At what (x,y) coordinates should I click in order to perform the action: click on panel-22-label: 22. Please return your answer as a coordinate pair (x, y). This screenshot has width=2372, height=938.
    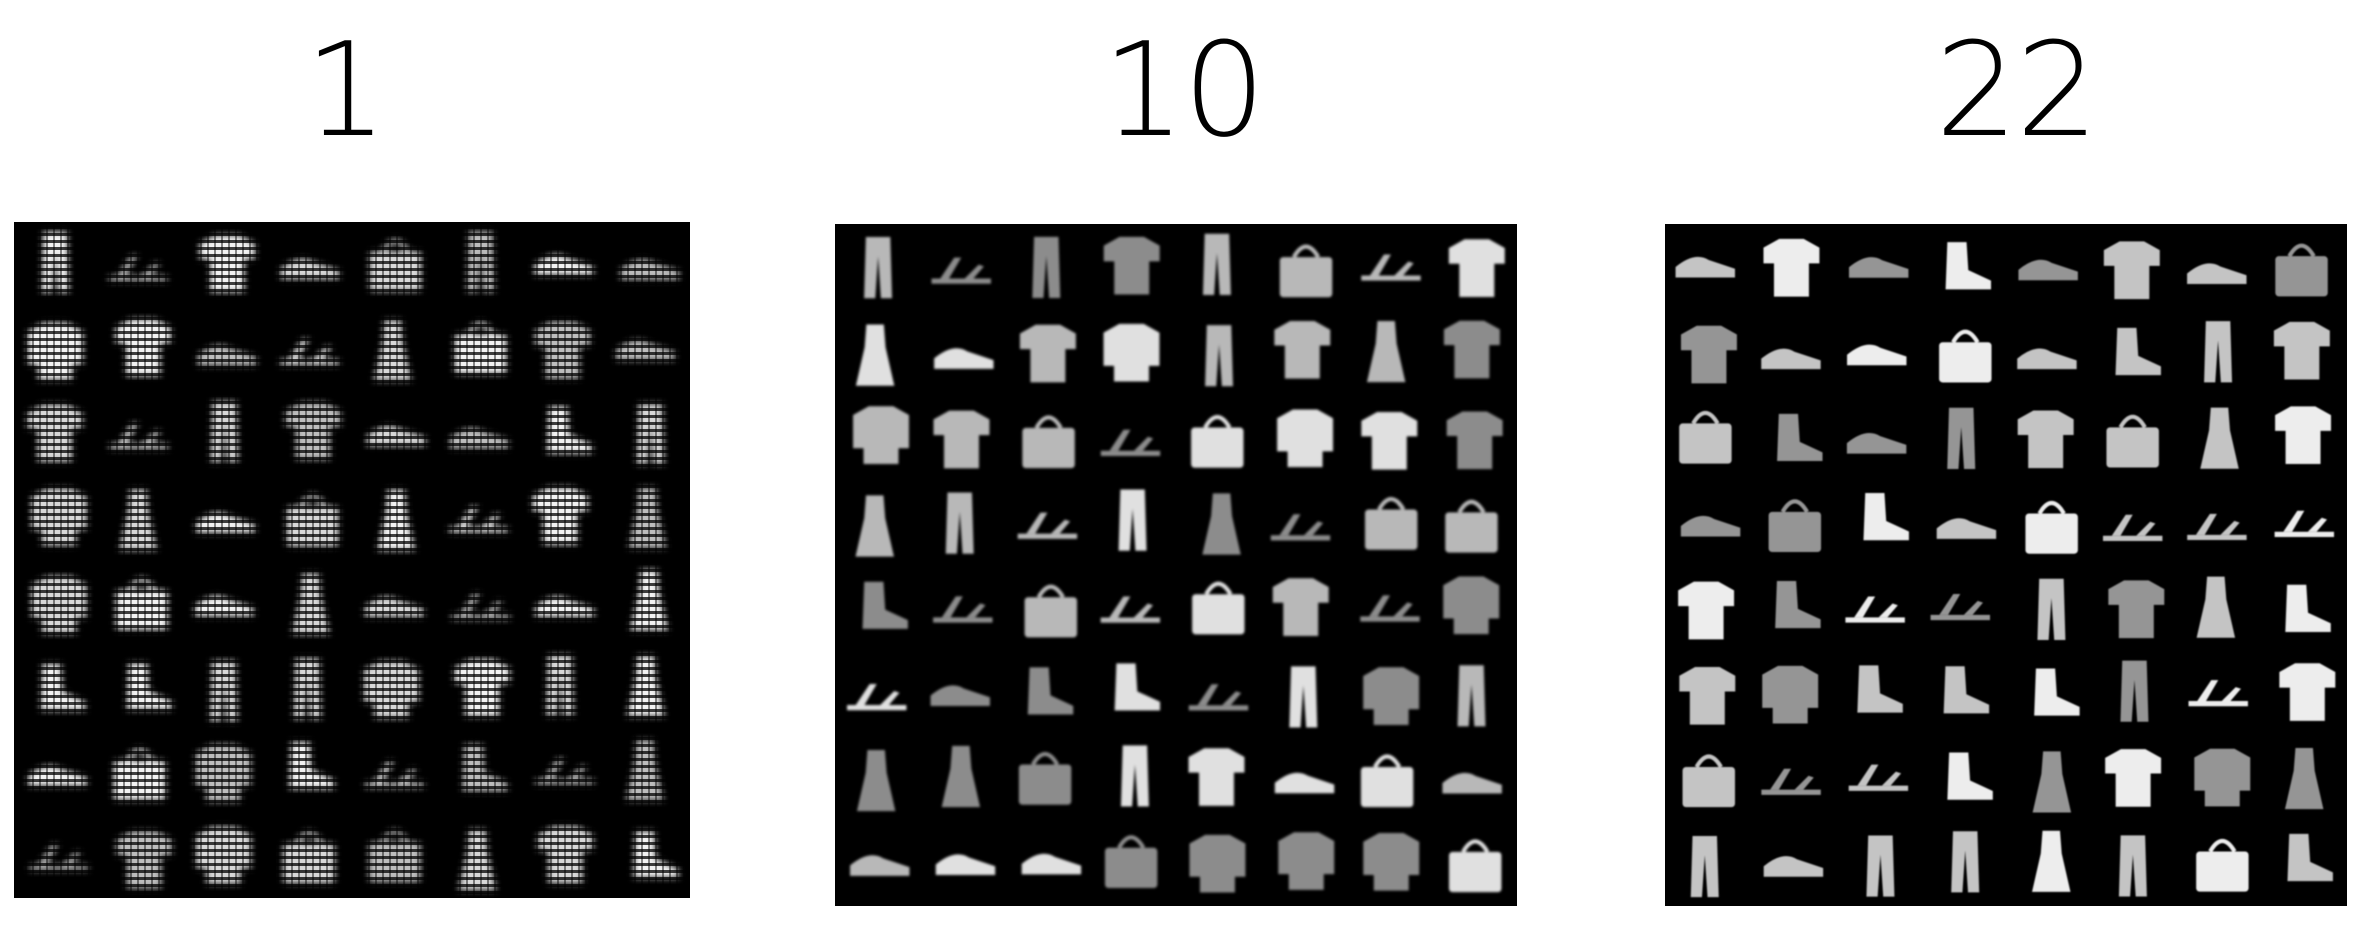
    Looking at the image, I should click on (2016, 90).